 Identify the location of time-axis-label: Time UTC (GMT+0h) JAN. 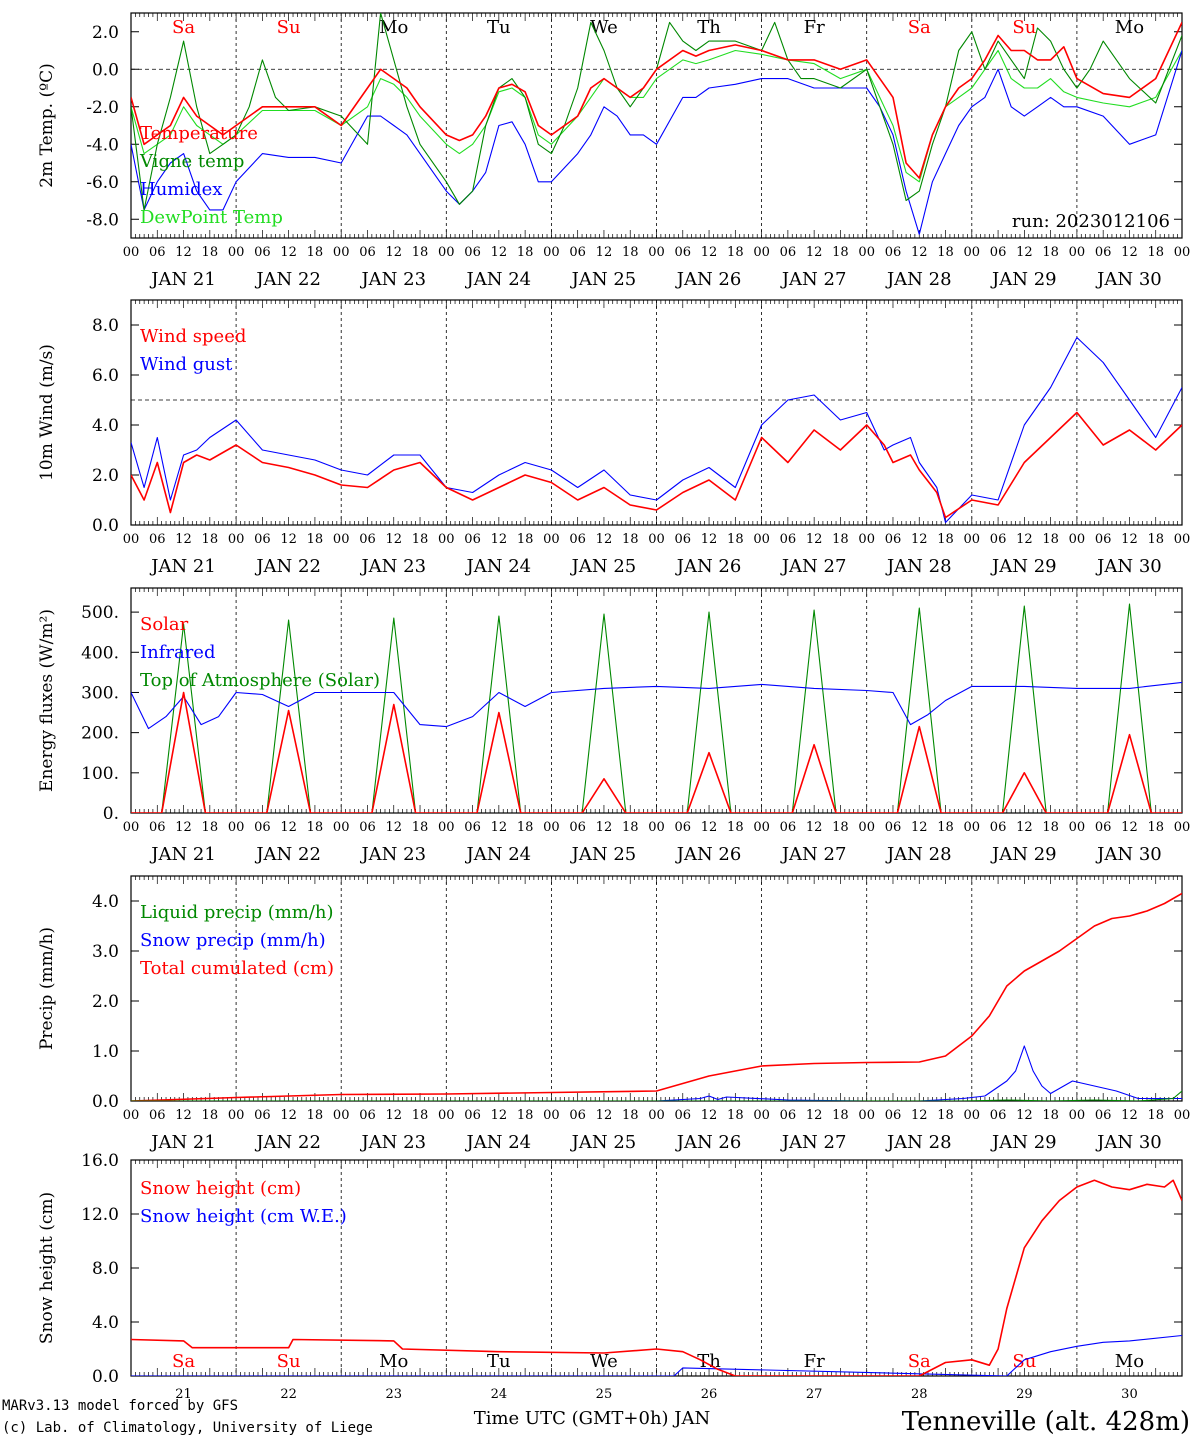
(592, 1418).